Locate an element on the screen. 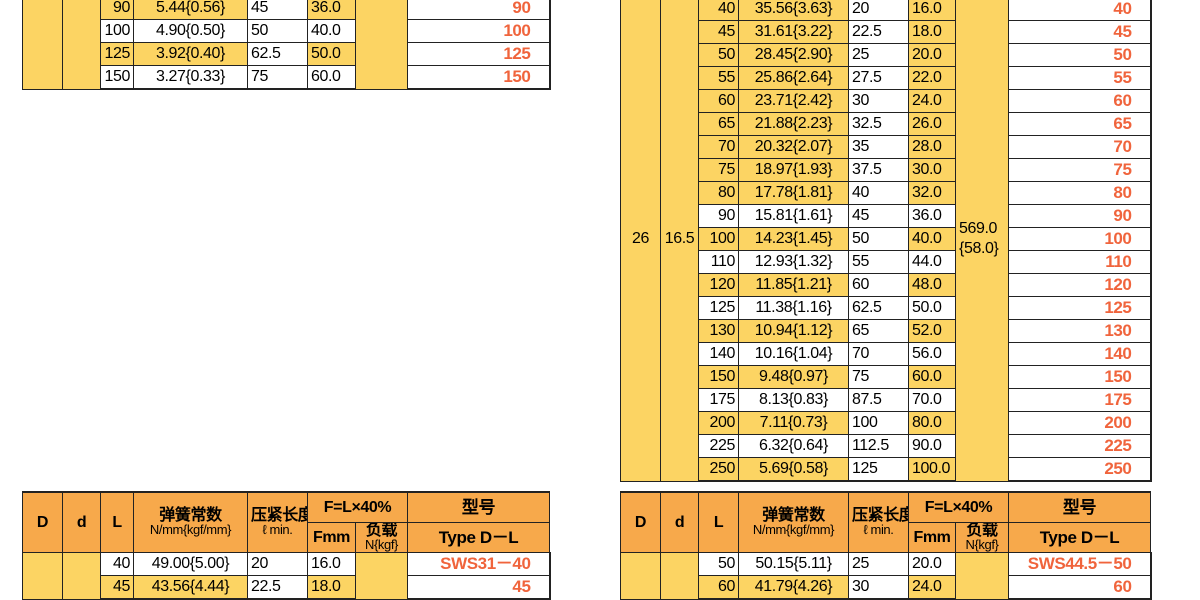 This screenshot has height=600, width=1200. spring-constant: 11.38{1.16} is located at coordinates (793, 308).